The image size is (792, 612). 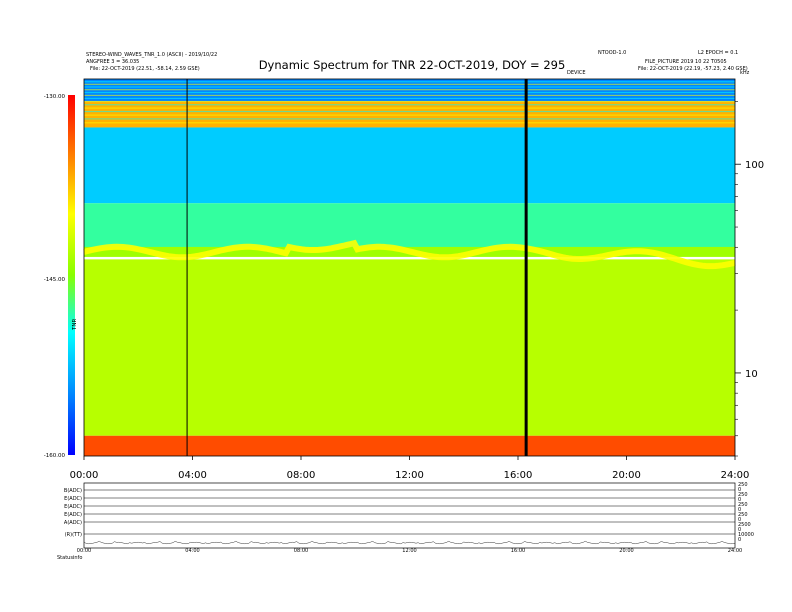 What do you see at coordinates (746, 535) in the screenshot?
I see `lower-right-label: 10000` at bounding box center [746, 535].